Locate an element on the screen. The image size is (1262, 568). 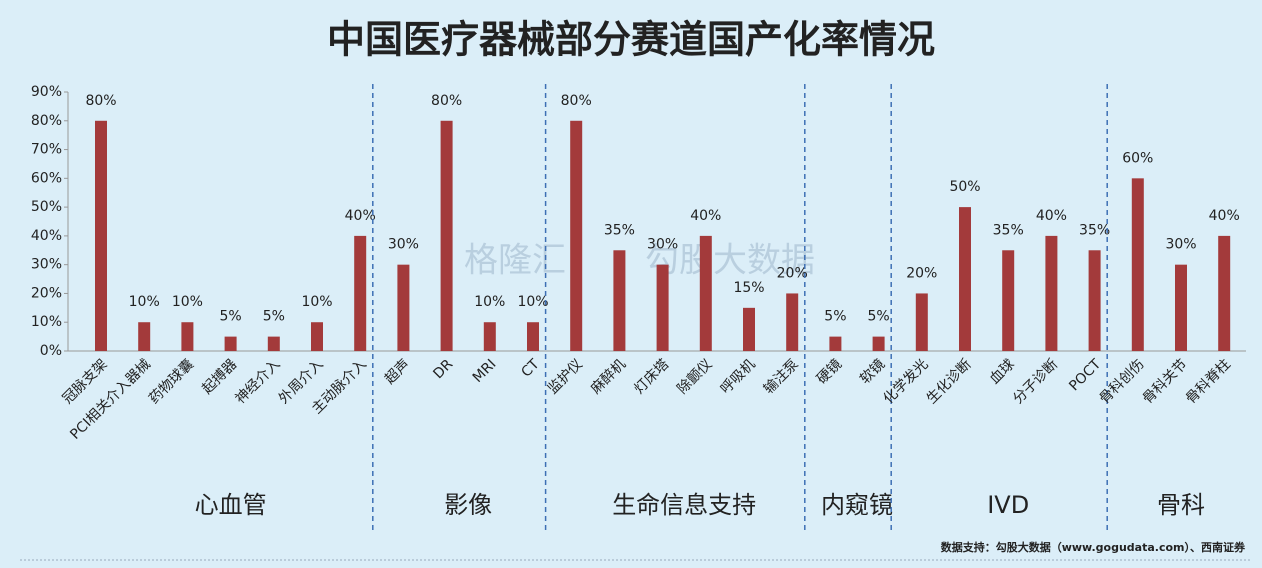
chart-title: 中国医疗器械部分赛道国产化率情况 is located at coordinates (631, 40).